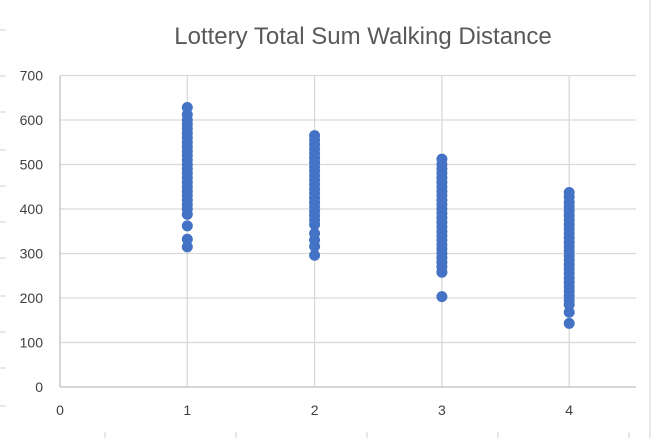  What do you see at coordinates (32, 298) in the screenshot?
I see `y-tick-label: 200` at bounding box center [32, 298].